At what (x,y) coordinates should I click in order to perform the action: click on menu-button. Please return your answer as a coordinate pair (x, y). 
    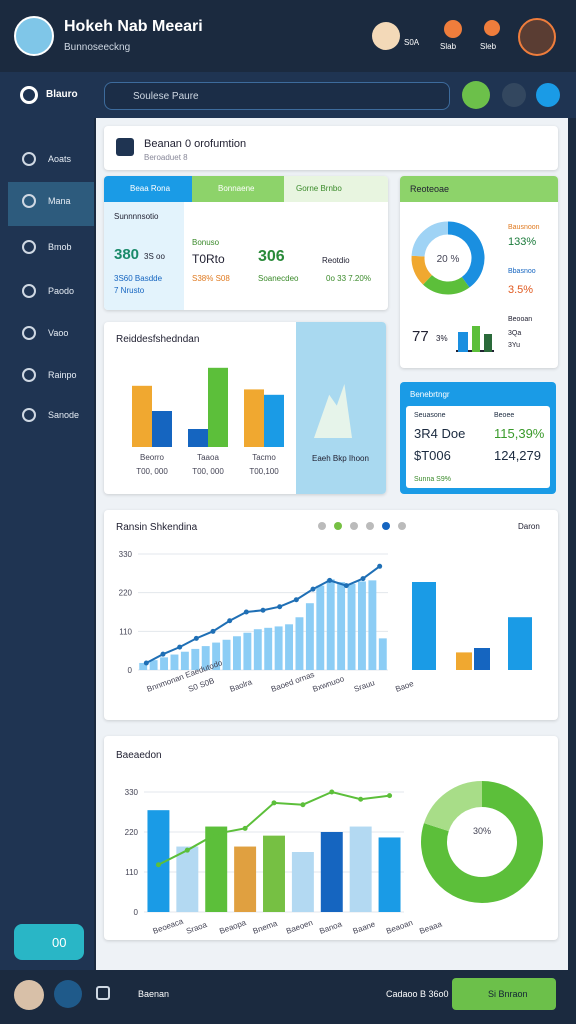
    Looking at the image, I should click on (103, 993).